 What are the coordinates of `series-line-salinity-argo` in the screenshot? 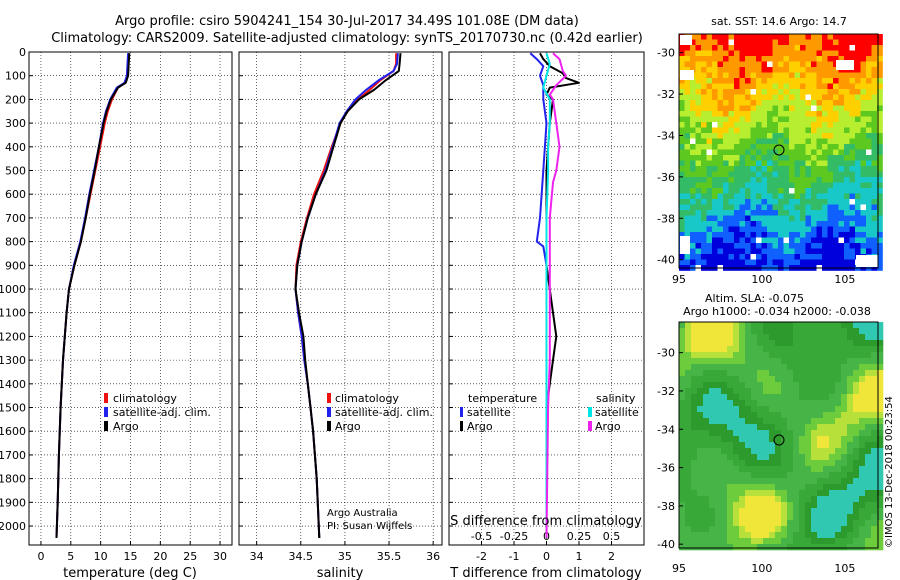 It's located at (556, 295).